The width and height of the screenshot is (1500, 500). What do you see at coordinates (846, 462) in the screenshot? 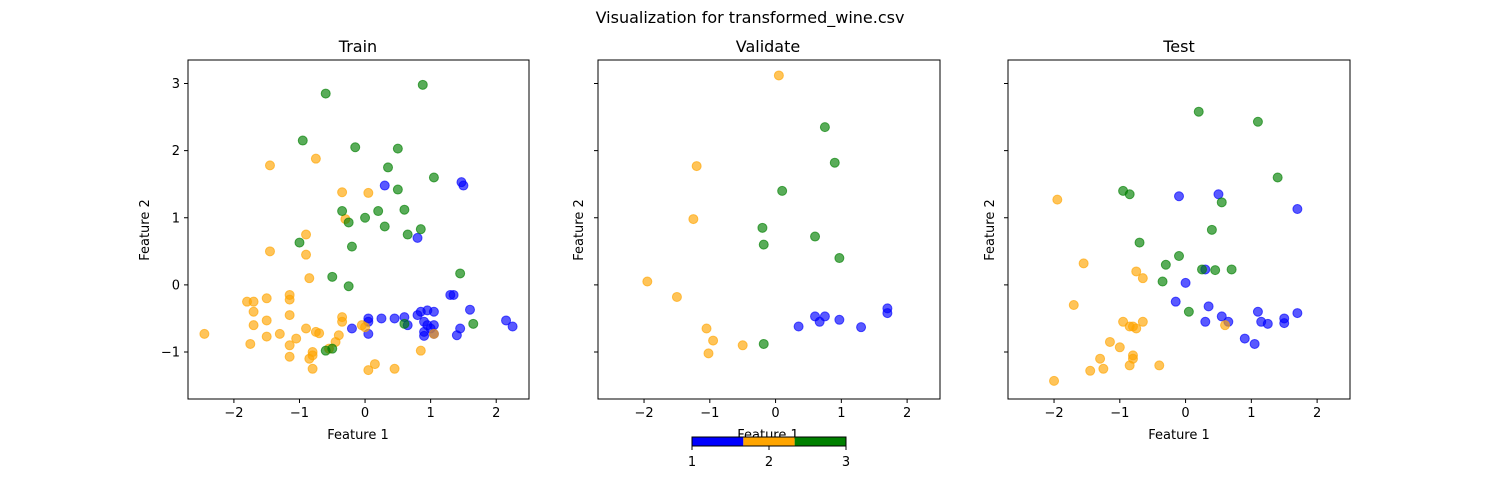
I see `colorbar-tick-label: 3` at bounding box center [846, 462].